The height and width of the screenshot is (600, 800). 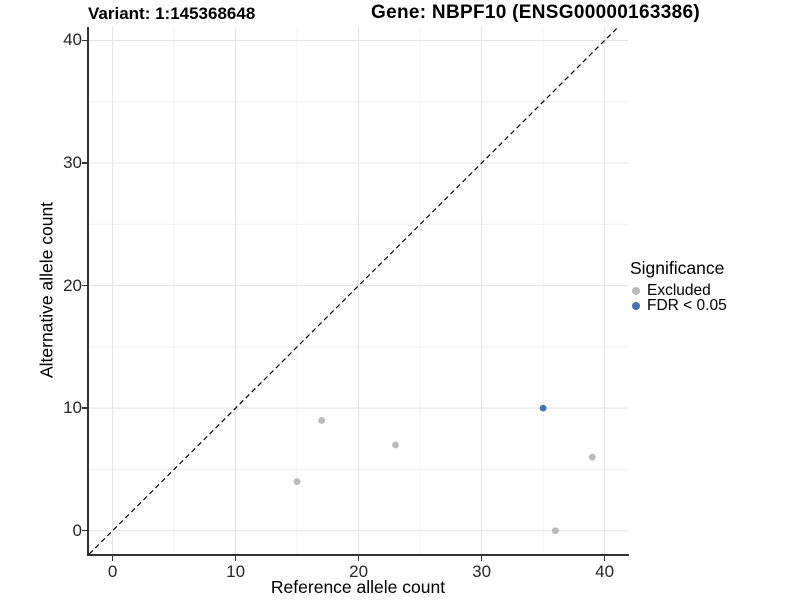 What do you see at coordinates (482, 571) in the screenshot?
I see `x-tick-label: 30` at bounding box center [482, 571].